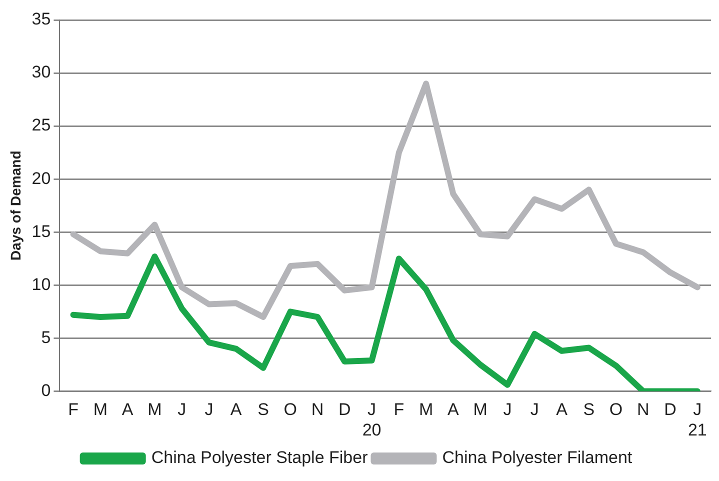 This screenshot has height=481, width=719. I want to click on y-tick-label: 35, so click(41, 19).